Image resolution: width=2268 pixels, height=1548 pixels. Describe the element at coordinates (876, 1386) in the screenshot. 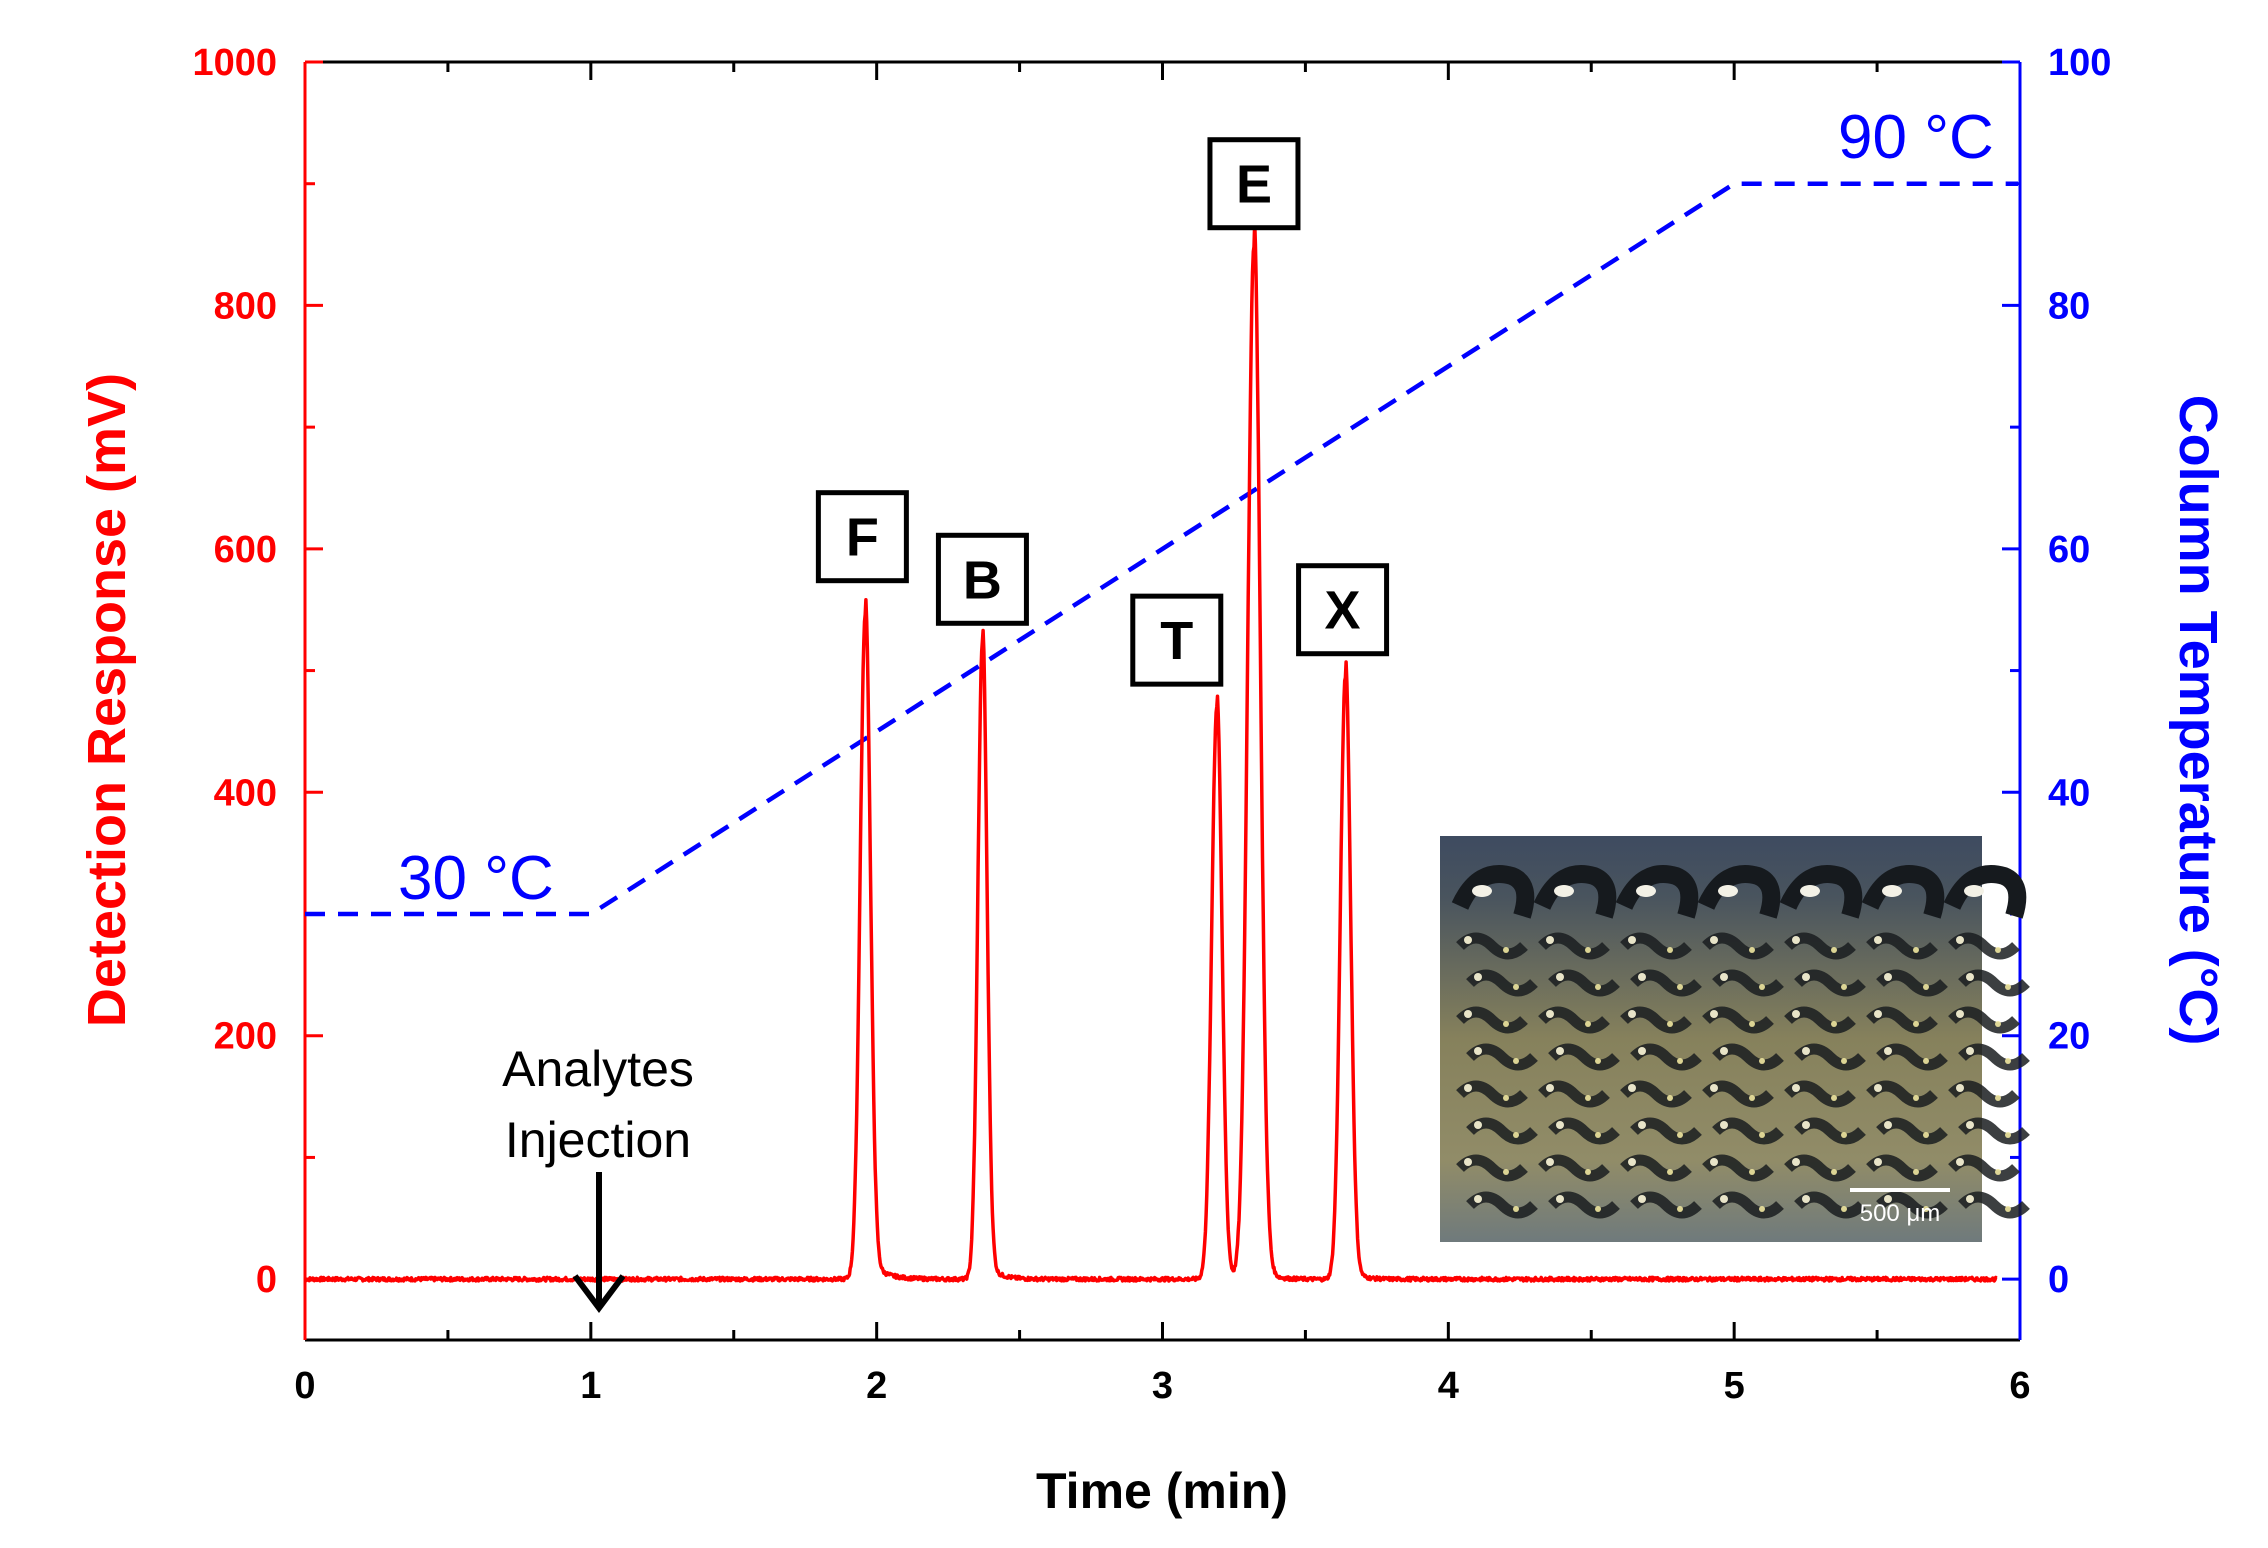

I see `x-tick-label: 2` at that location.